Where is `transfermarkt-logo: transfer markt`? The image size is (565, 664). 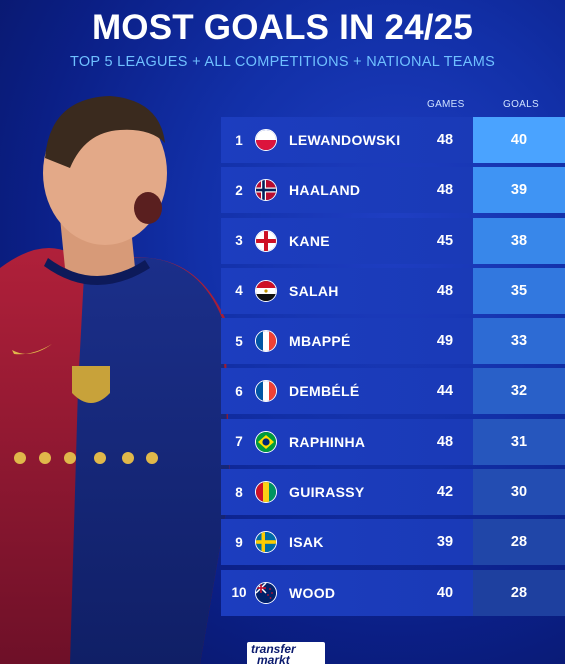 transfermarkt-logo: transfer markt is located at coordinates (286, 653).